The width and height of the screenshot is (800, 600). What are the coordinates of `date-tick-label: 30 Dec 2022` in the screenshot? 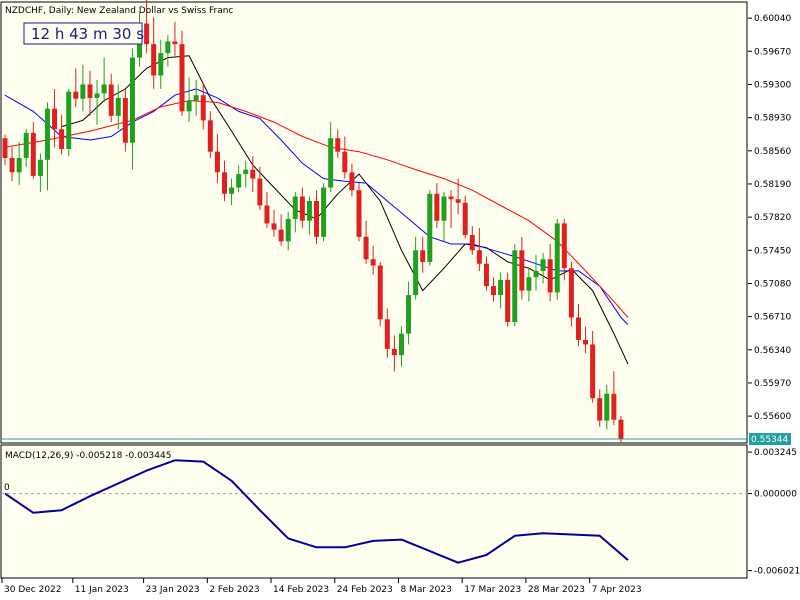 It's located at (33, 590).